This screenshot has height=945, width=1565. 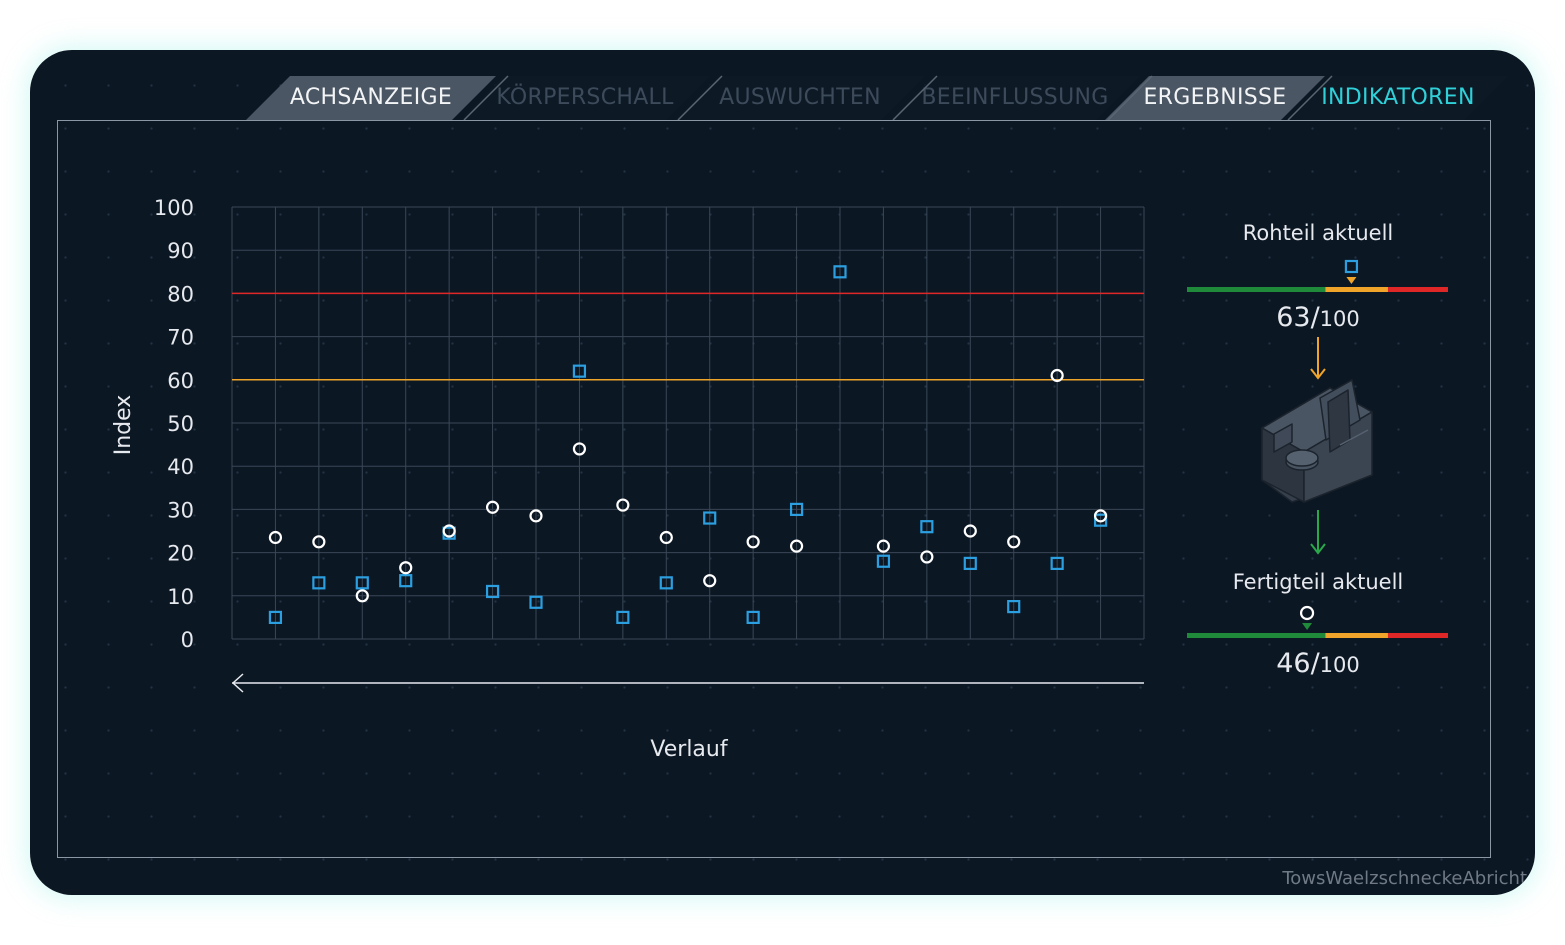 What do you see at coordinates (1318, 233) in the screenshot?
I see `rohteil-title: Rohteil aktuell` at bounding box center [1318, 233].